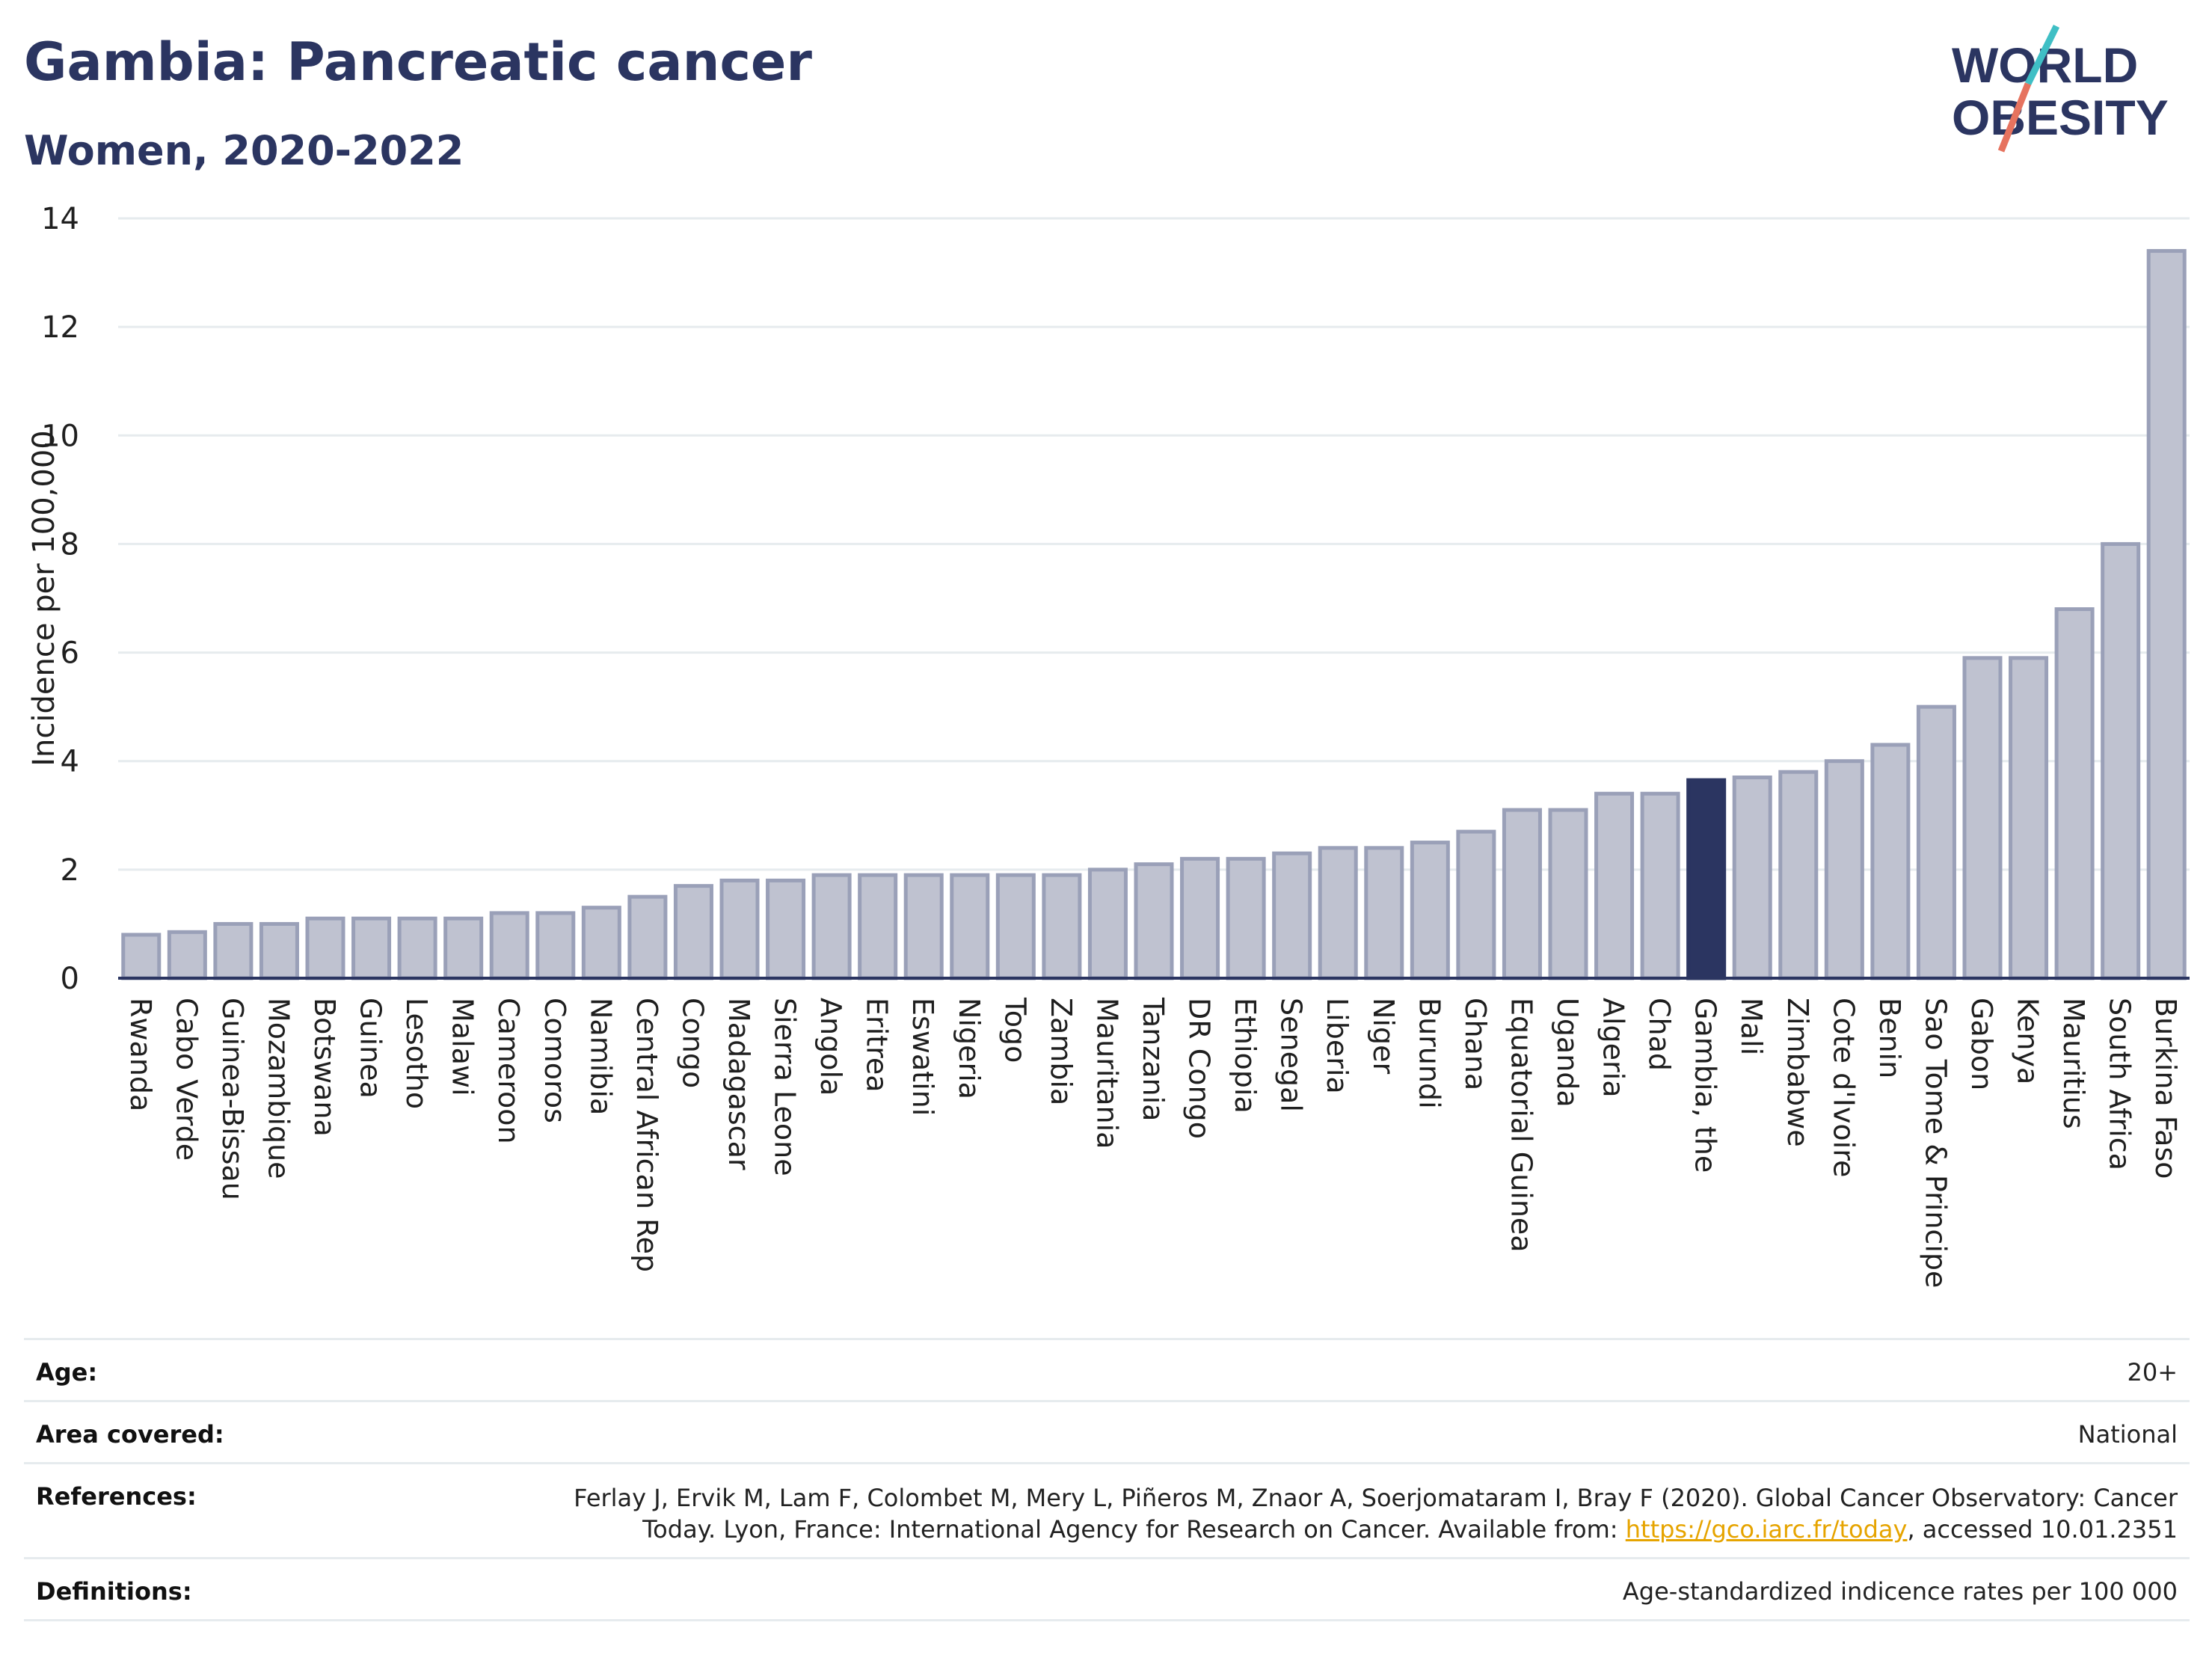 The width and height of the screenshot is (2212, 1655). I want to click on x-tick-label: Senegal, so click(1291, 1055).